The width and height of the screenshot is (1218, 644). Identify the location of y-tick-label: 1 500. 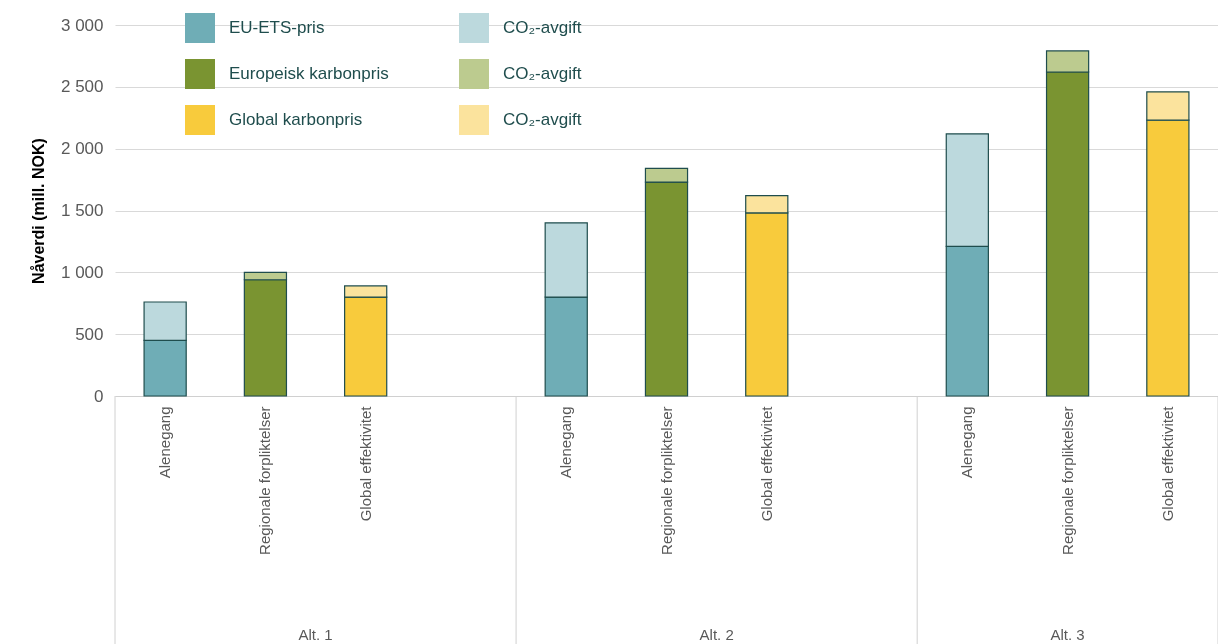
(82, 210).